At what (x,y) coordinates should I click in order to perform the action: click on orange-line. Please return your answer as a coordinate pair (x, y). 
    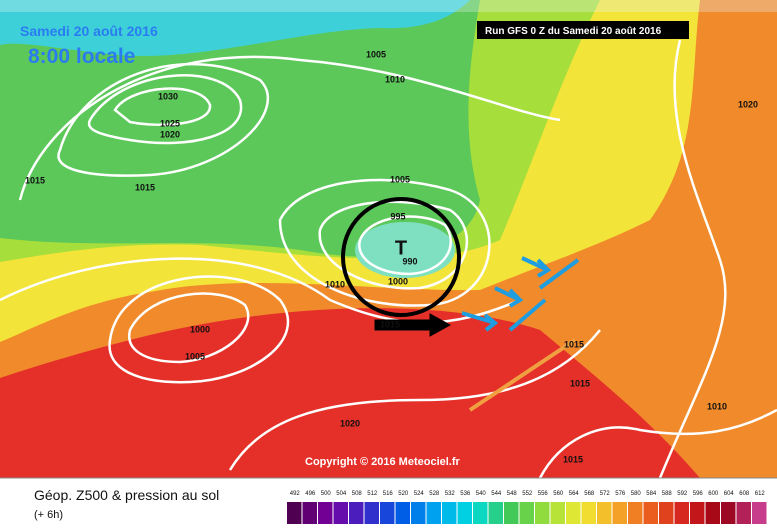
    Looking at the image, I should click on (522, 375).